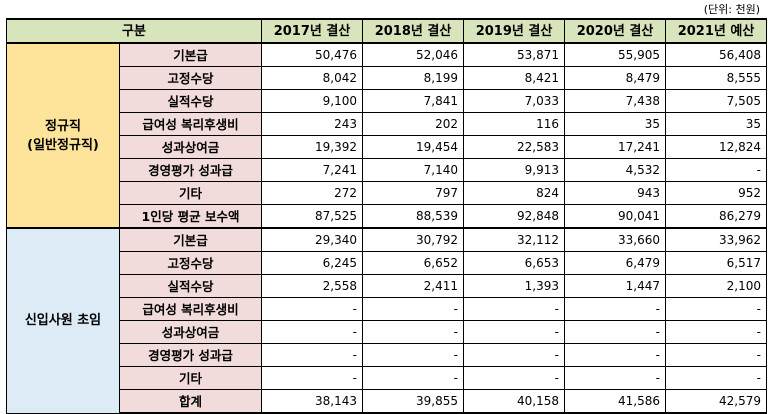  What do you see at coordinates (312, 193) in the screenshot?
I see `value-cell: 272` at bounding box center [312, 193].